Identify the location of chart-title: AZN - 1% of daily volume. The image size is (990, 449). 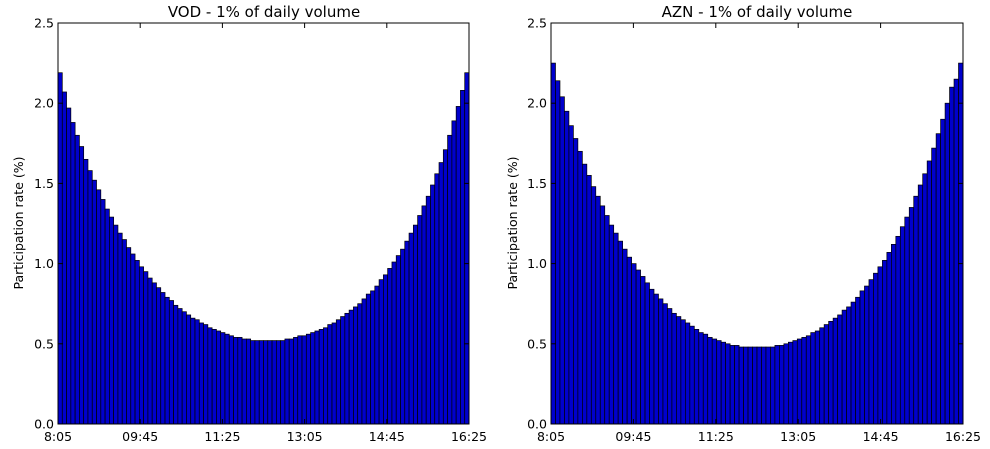
(757, 12).